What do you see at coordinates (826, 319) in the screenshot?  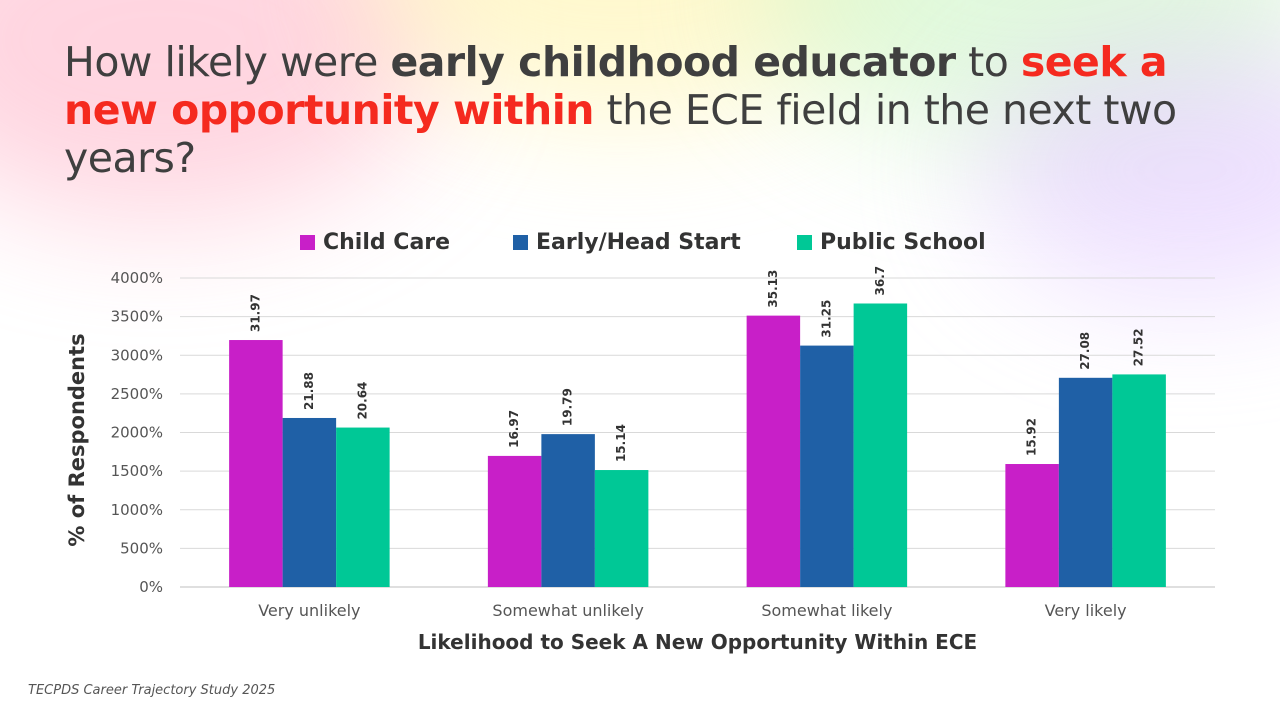 I see `data-label: 31.25` at bounding box center [826, 319].